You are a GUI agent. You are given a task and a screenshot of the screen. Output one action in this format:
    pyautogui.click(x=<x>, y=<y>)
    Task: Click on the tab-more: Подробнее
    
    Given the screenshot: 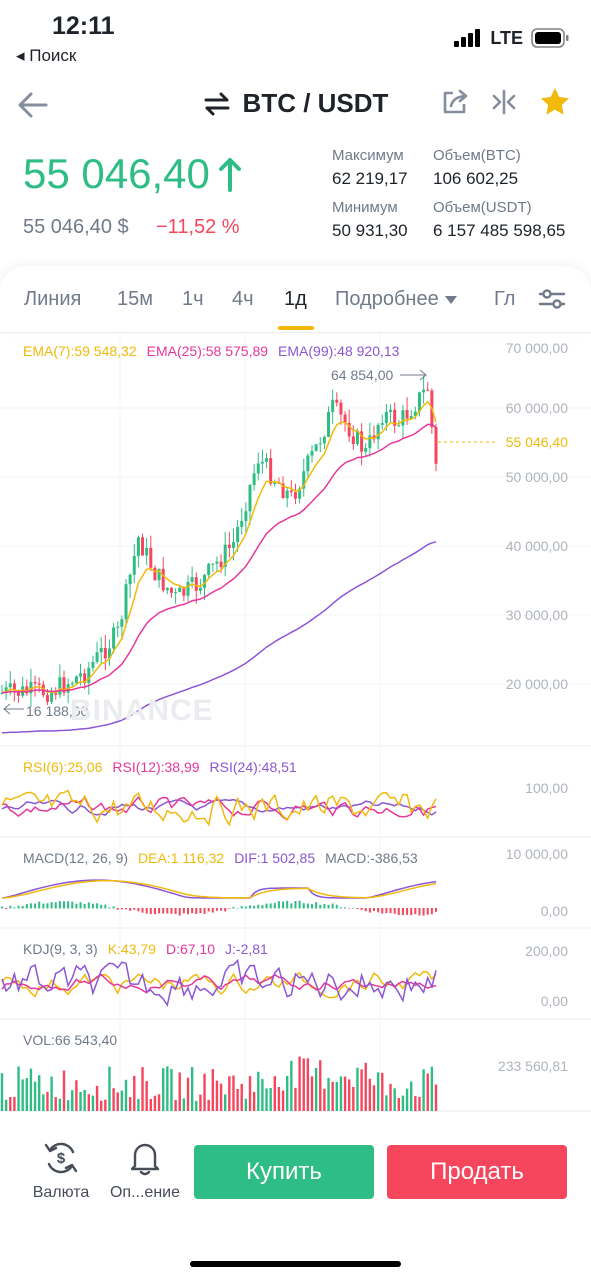 What is the action you would take?
    pyautogui.click(x=396, y=299)
    